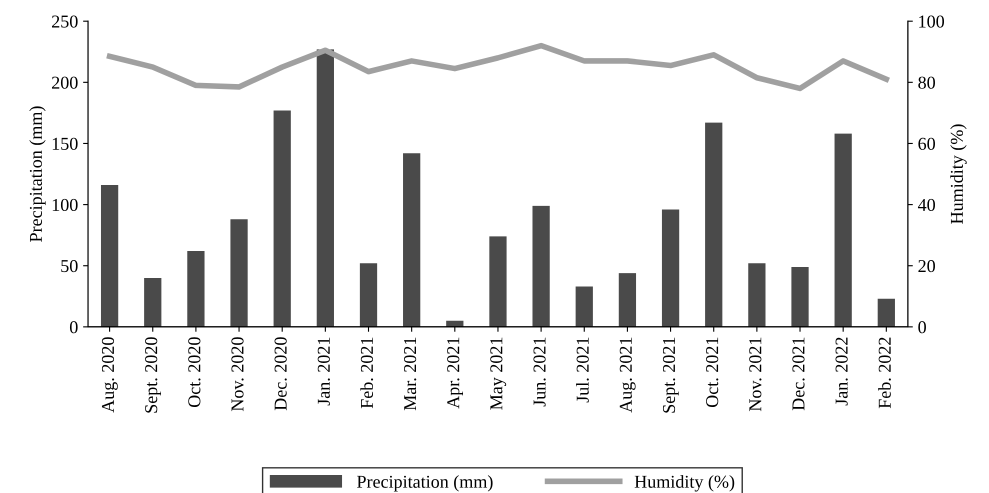 The width and height of the screenshot is (989, 493). Describe the element at coordinates (884, 373) in the screenshot. I see `x-tick-label: Feb. 2022` at that location.